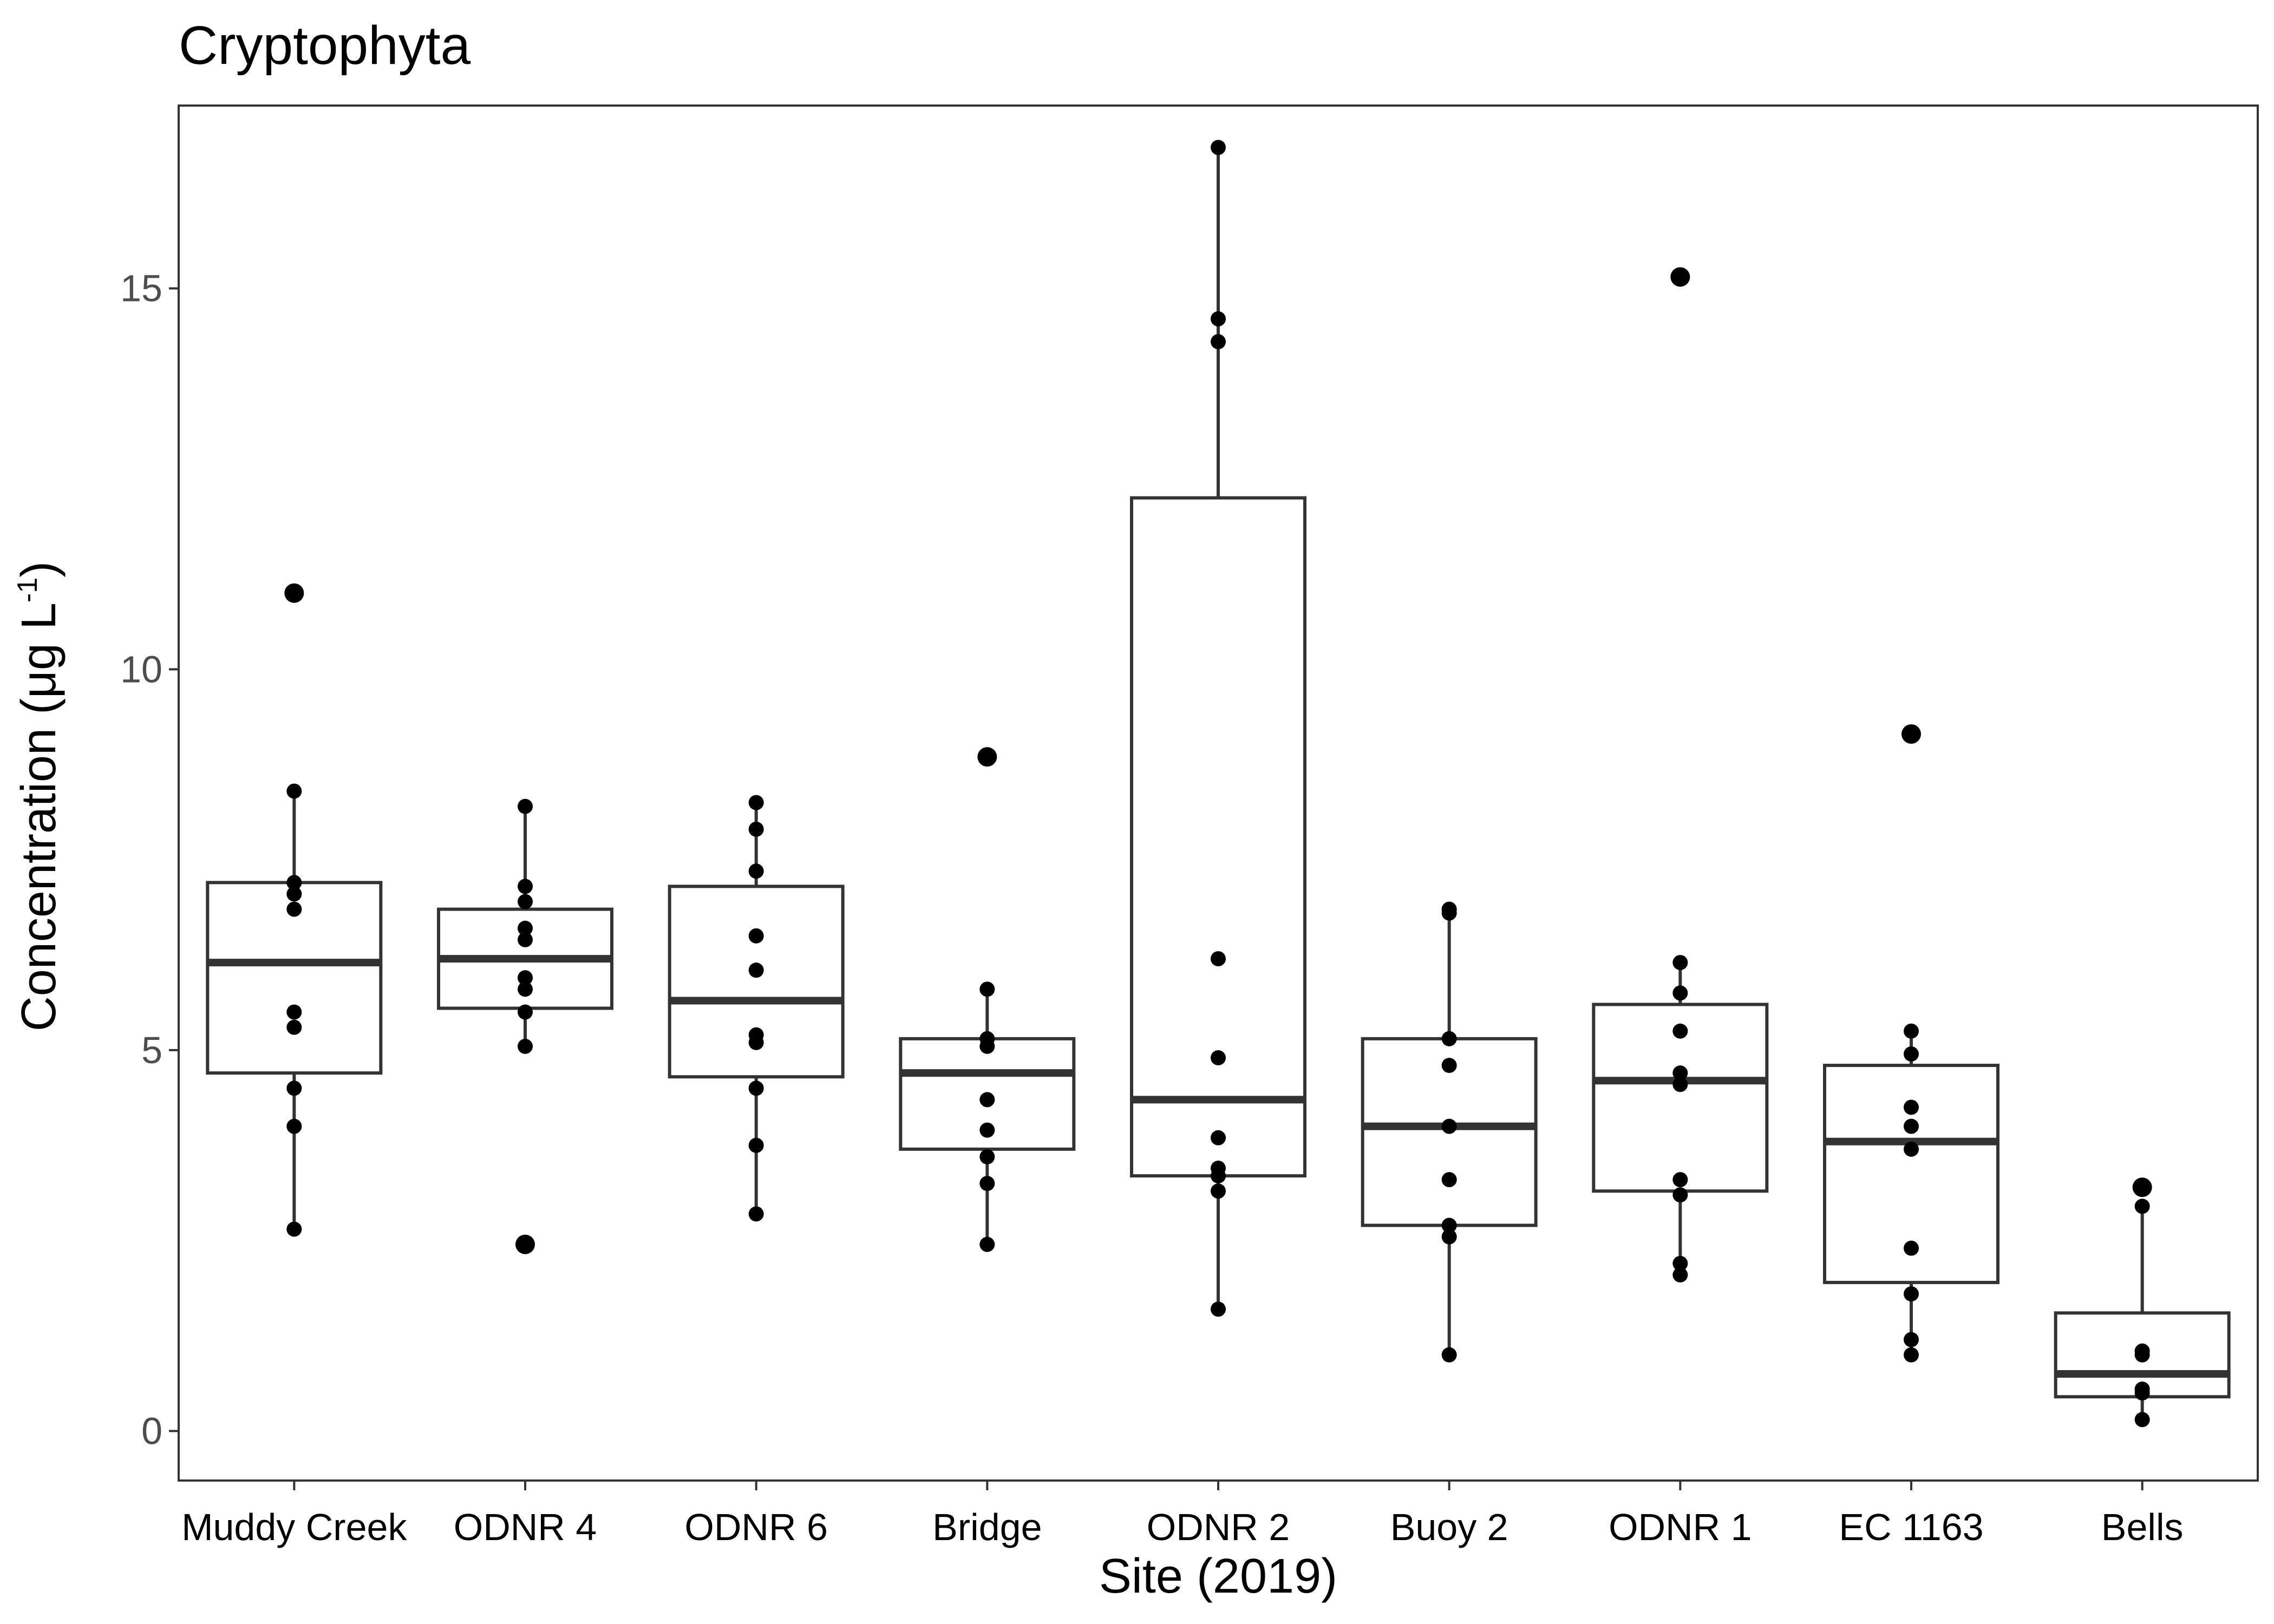 The width and height of the screenshot is (2274, 1624). I want to click on y-axis-title-main: Concentration (μg L, so click(39, 817).